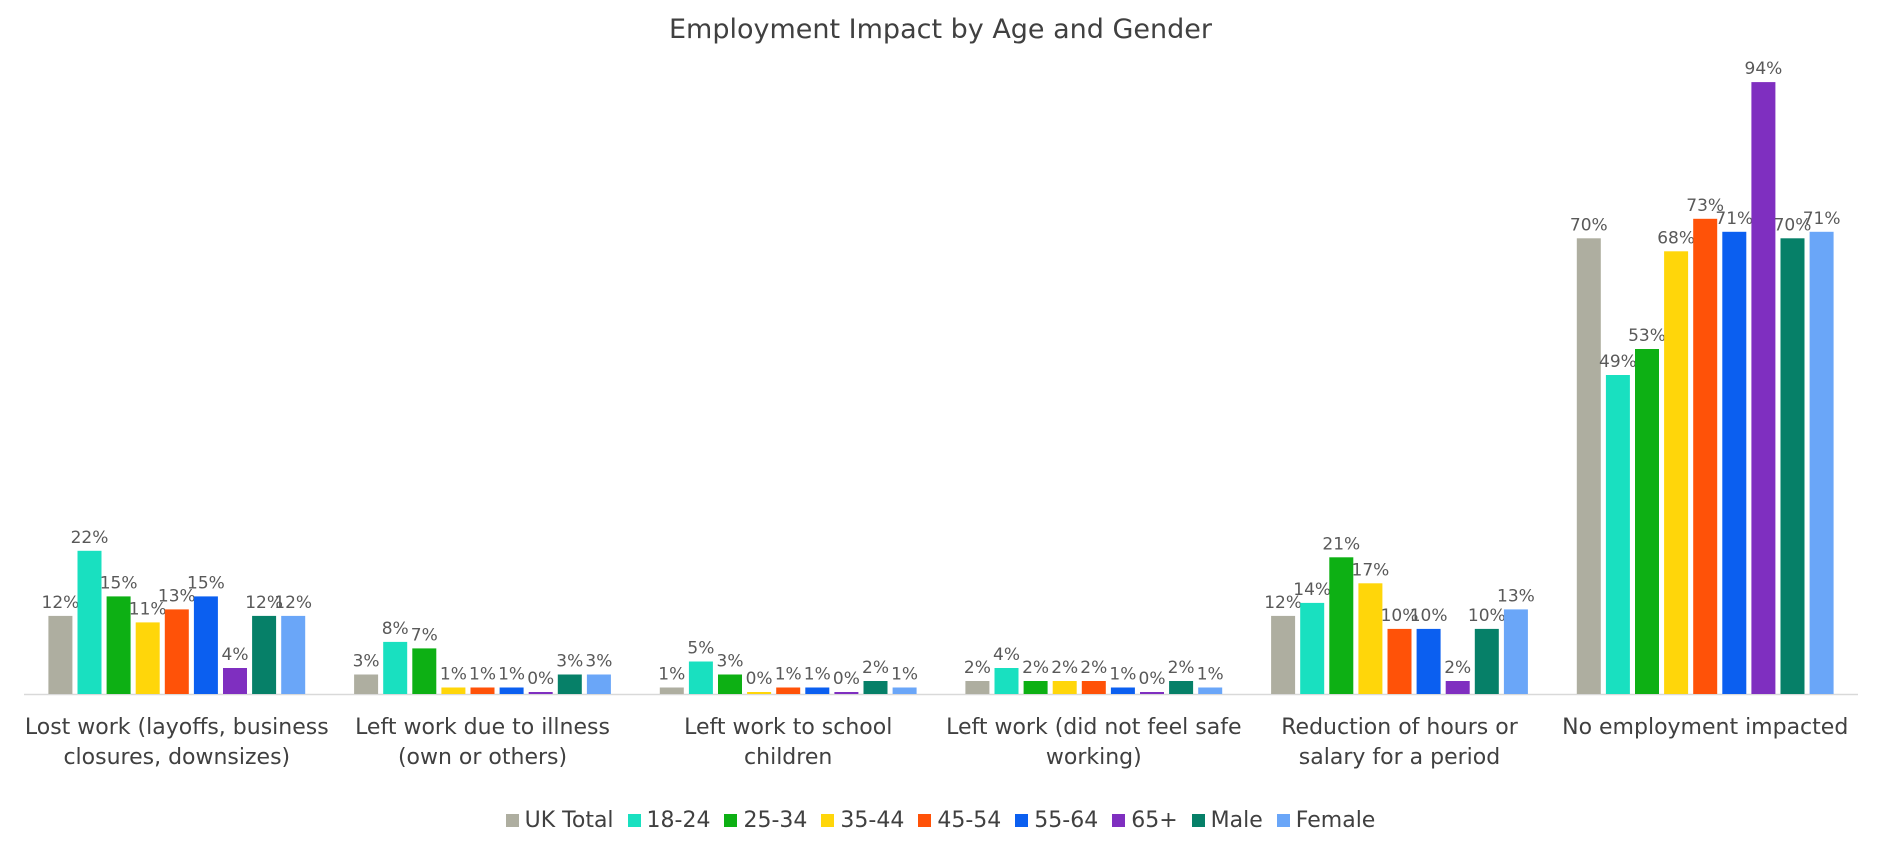 The height and width of the screenshot is (857, 1881). What do you see at coordinates (148, 609) in the screenshot?
I see `data-label: 11%` at bounding box center [148, 609].